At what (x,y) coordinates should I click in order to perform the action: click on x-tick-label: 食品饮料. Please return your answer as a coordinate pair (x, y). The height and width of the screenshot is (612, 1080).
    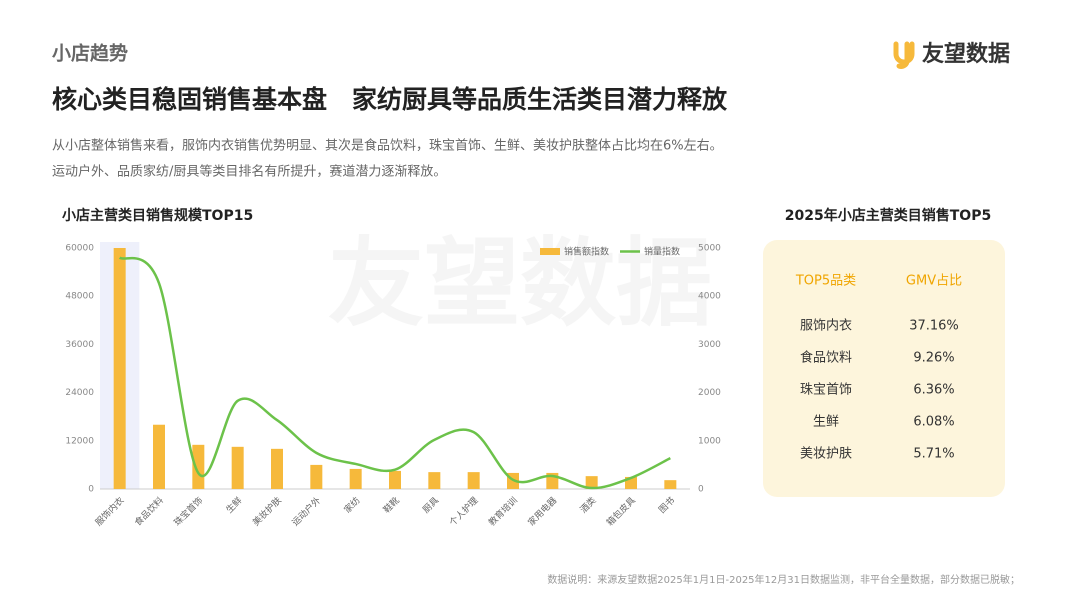
    Looking at the image, I should click on (149, 511).